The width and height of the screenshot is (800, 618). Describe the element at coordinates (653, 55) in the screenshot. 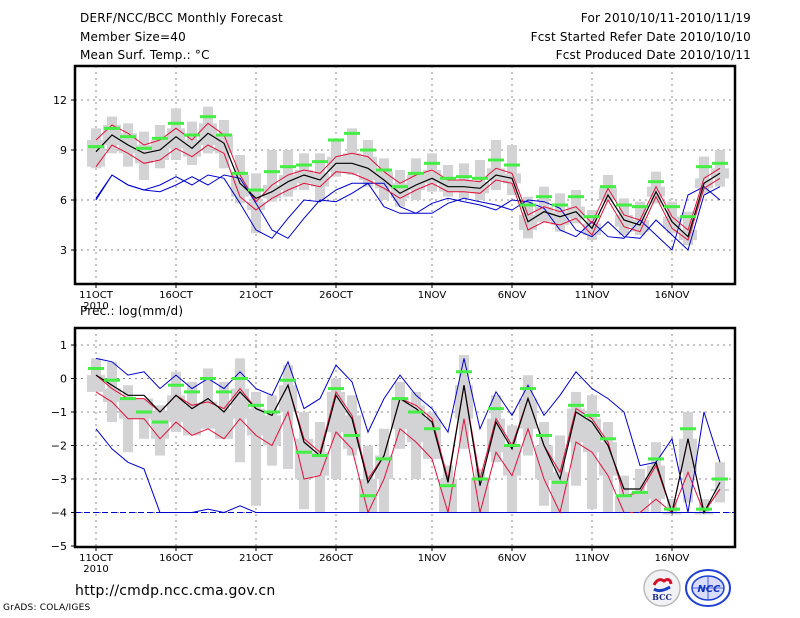

I see `forecast-produced-date: Fcst Produced Date 2010/10/11` at that location.